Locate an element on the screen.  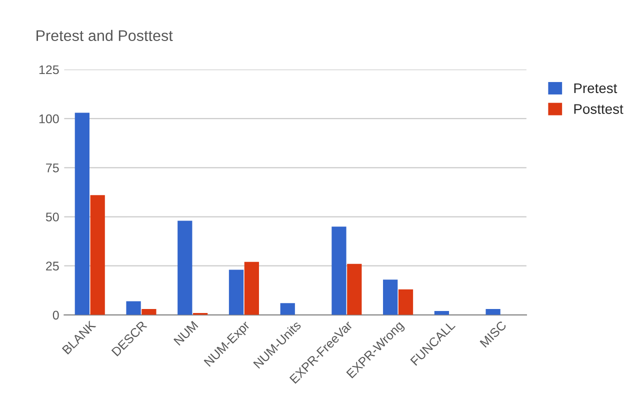
y-tick-label: 50 is located at coordinates (52, 217).